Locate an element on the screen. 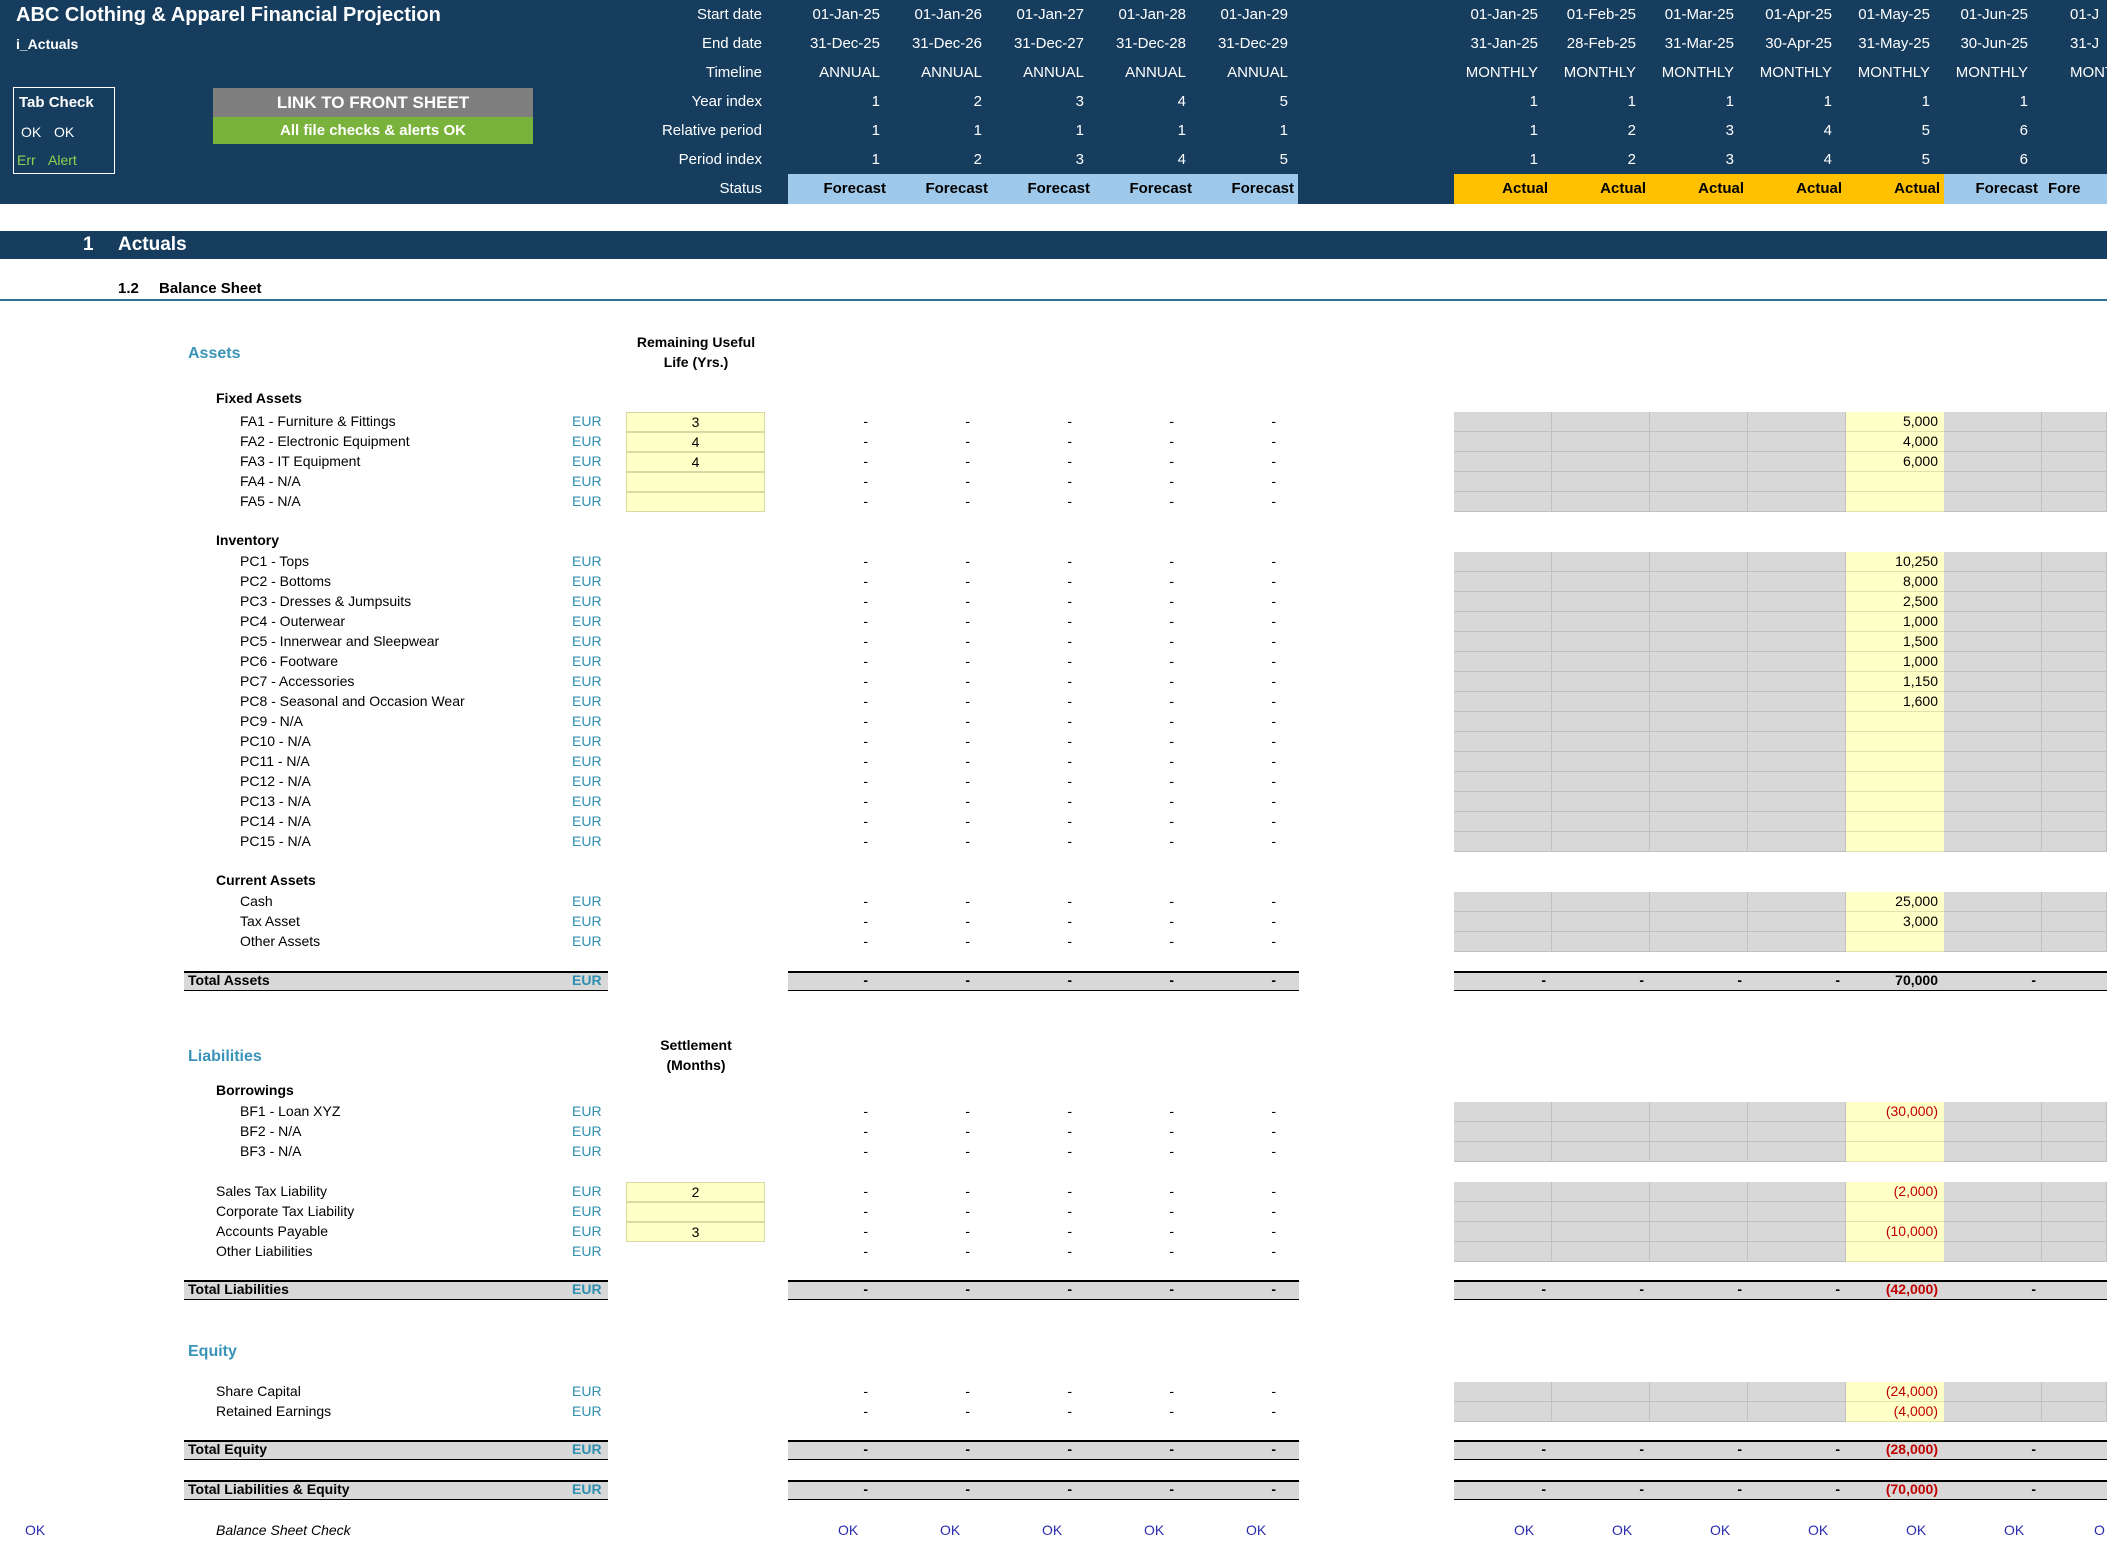 The image size is (2107, 1545). actual-input-cell: 3,000 is located at coordinates (1895, 922).